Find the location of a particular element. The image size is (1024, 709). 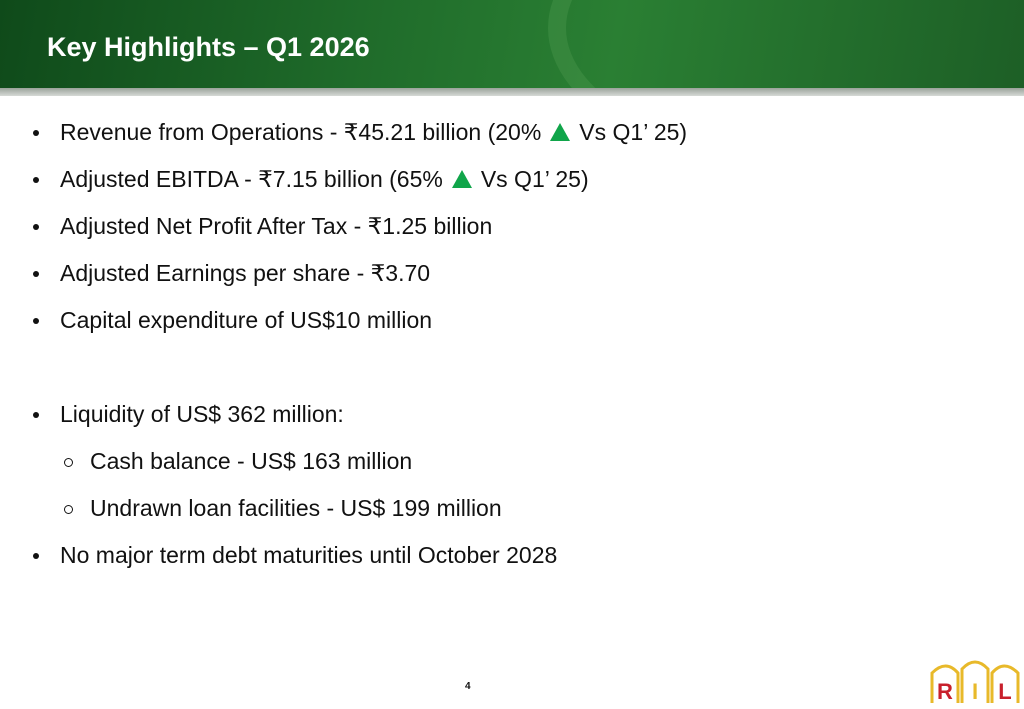

item-text: Capital expenditure of US$10 million is located at coordinates (246, 320).